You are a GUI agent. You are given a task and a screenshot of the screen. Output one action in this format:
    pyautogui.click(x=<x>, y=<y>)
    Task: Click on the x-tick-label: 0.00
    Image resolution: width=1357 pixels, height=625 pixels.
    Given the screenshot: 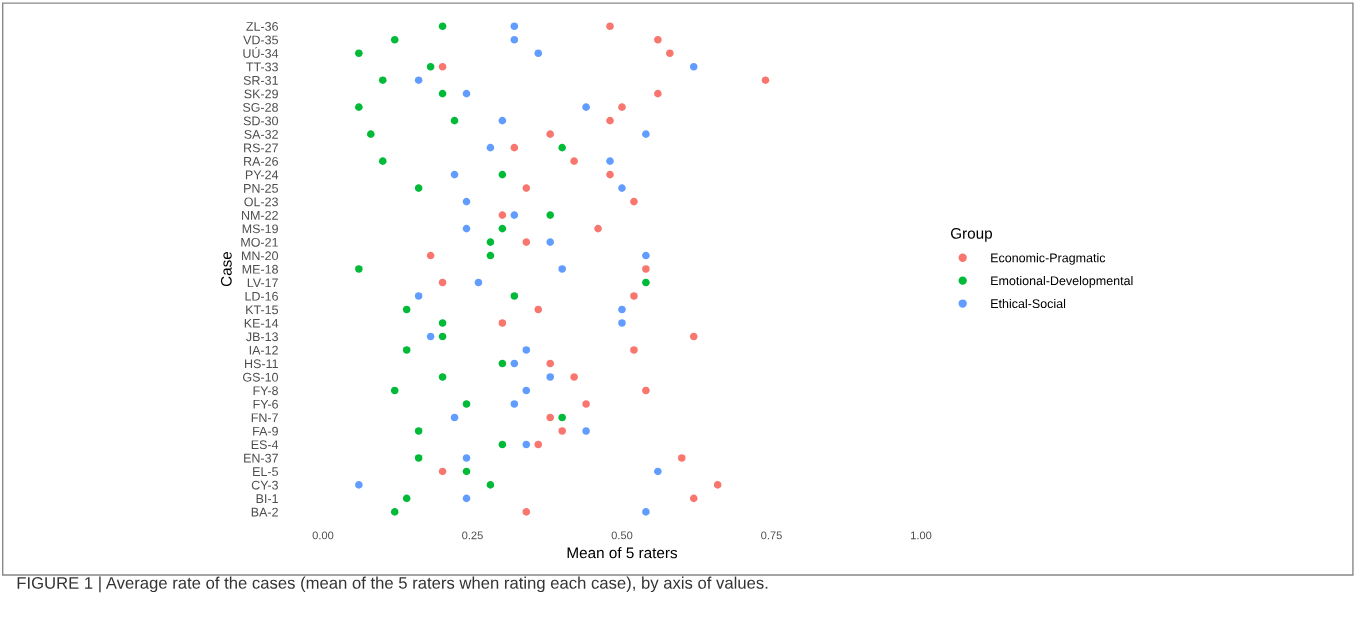 What is the action you would take?
    pyautogui.click(x=323, y=535)
    